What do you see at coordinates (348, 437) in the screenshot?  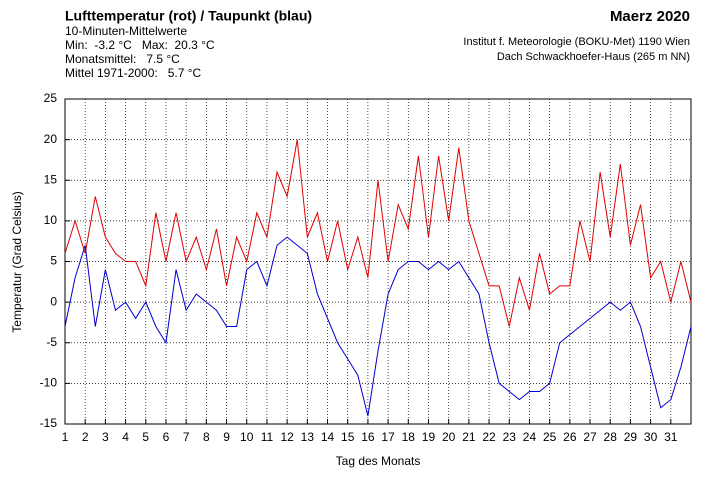 I see `x-tick-label: 15` at bounding box center [348, 437].